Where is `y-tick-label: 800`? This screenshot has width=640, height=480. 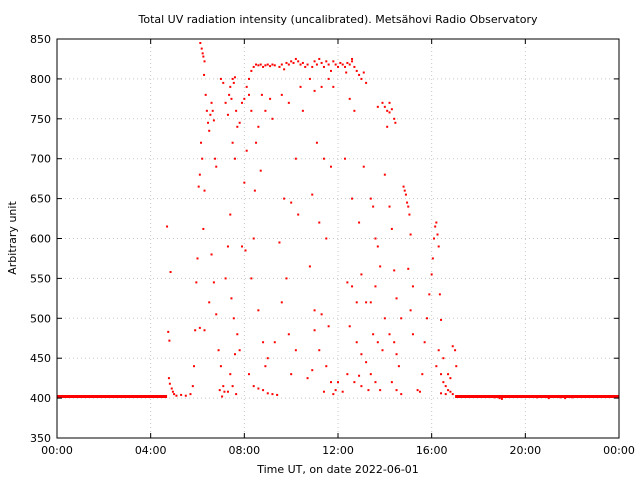 y-tick-label: 800 is located at coordinates (40, 79).